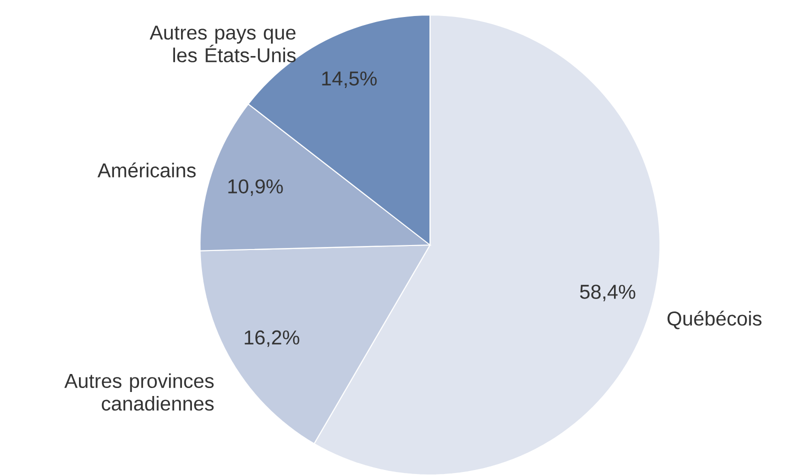 This screenshot has width=794, height=476. What do you see at coordinates (139, 392) in the screenshot?
I see `slice-label: Autres provinces canadiennes` at bounding box center [139, 392].